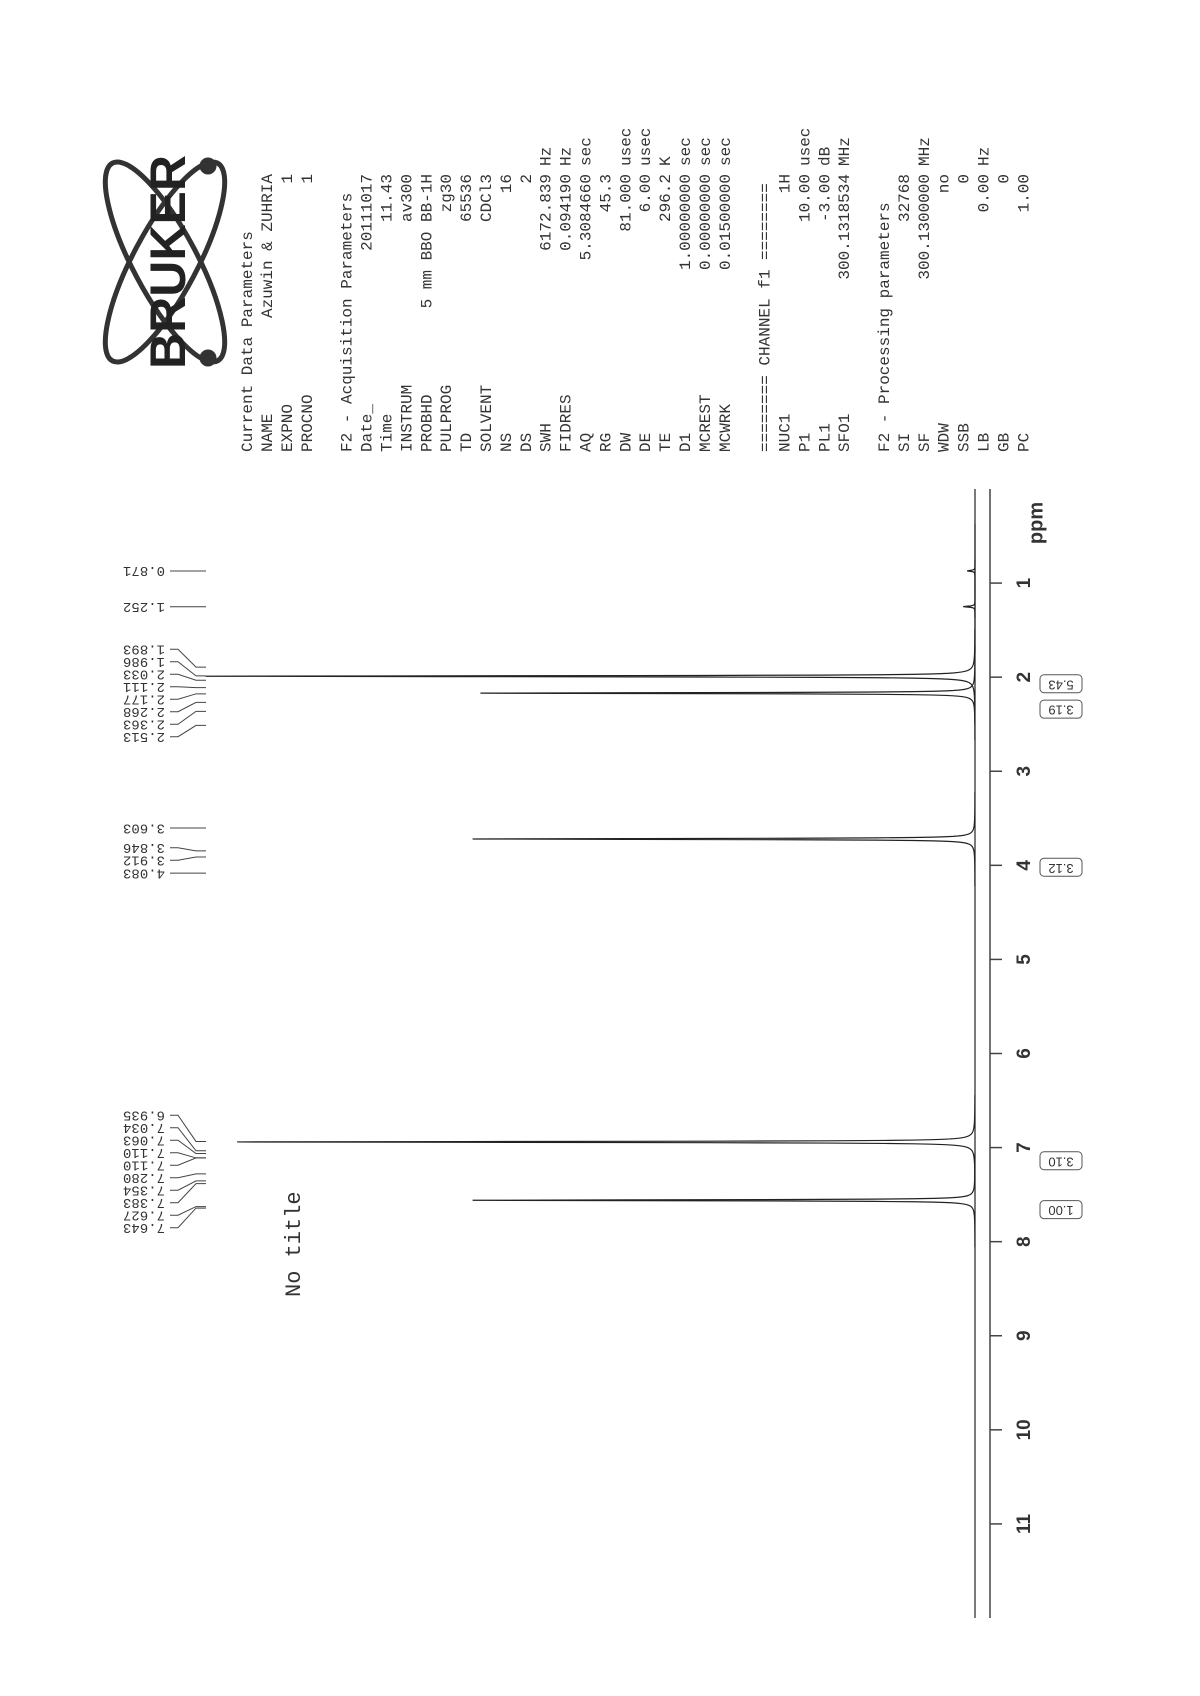 Image resolution: width=1200 pixels, height=1696 pixels. I want to click on peak-label: 2.033, so click(144, 674).